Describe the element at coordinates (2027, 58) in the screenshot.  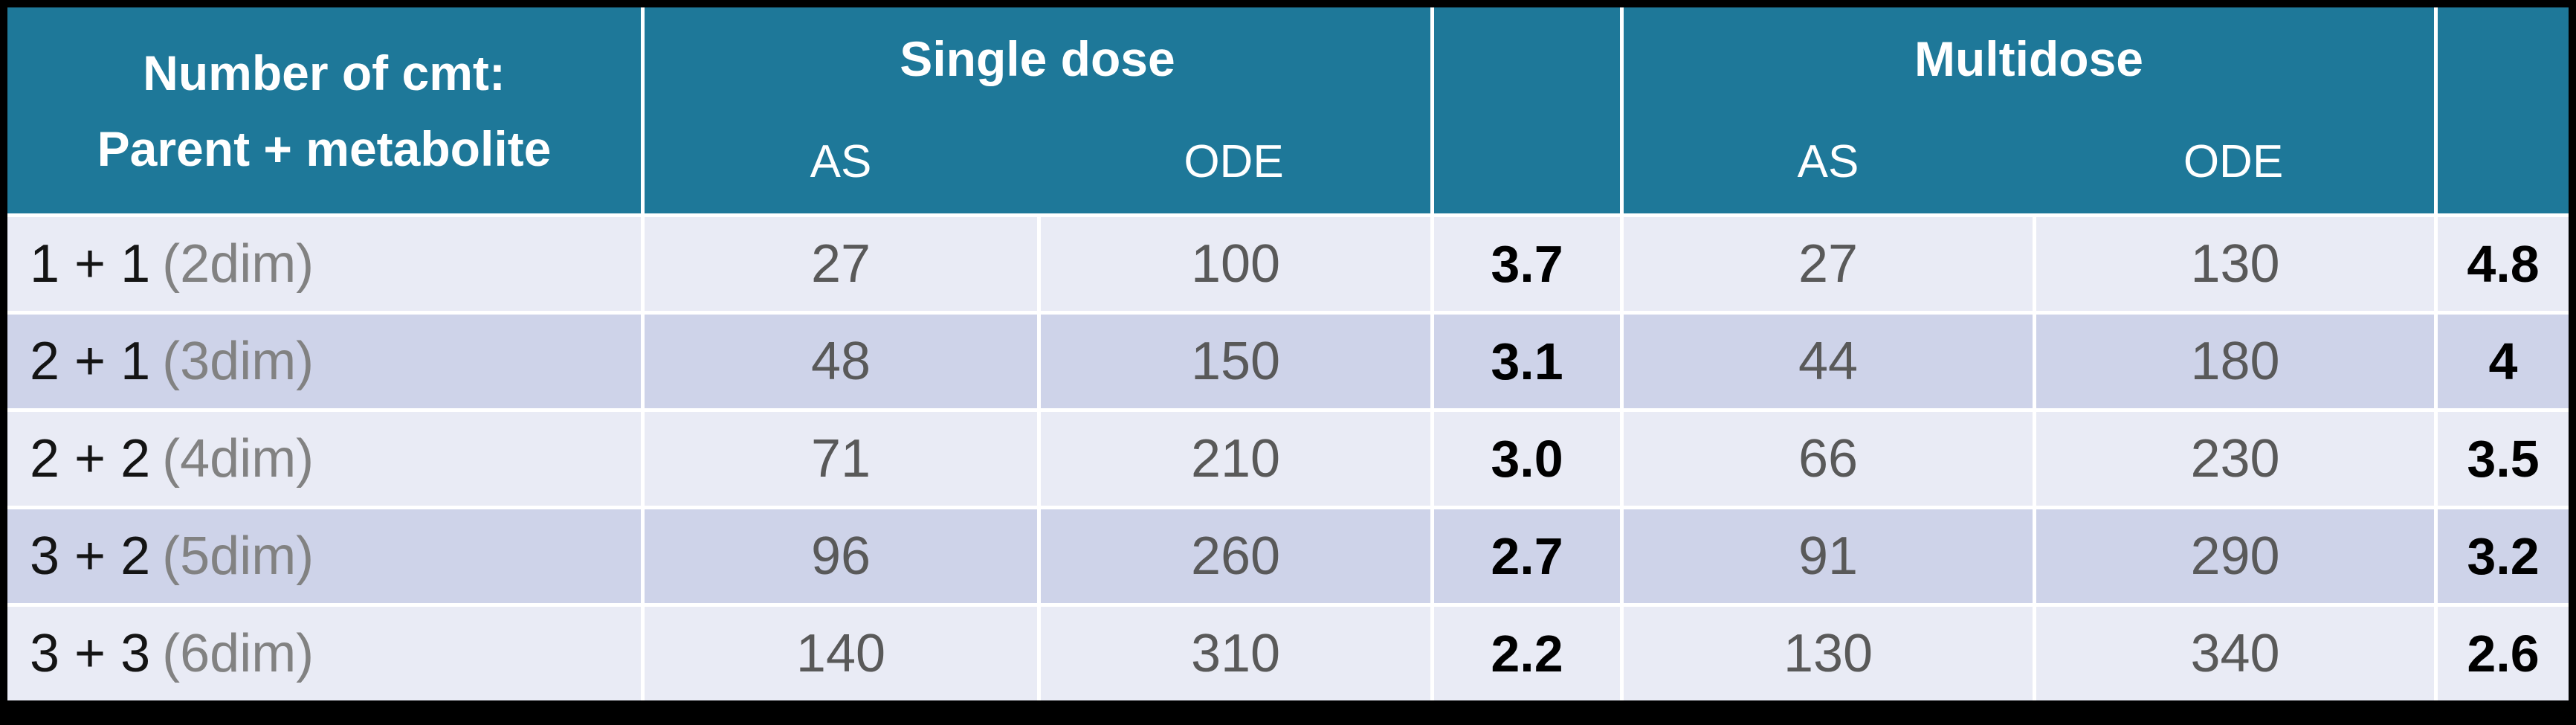
I see `group-header-multidose: Multidose` at that location.